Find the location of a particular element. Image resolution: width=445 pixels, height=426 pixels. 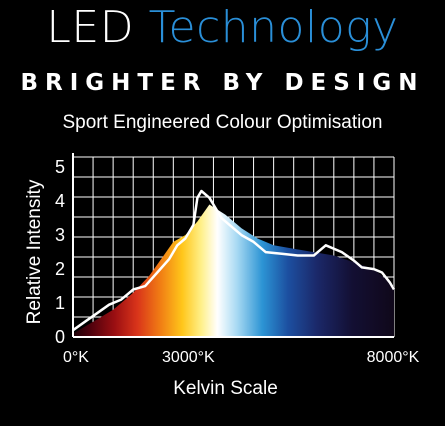

y-tick-label: 1 is located at coordinates (60, 303).